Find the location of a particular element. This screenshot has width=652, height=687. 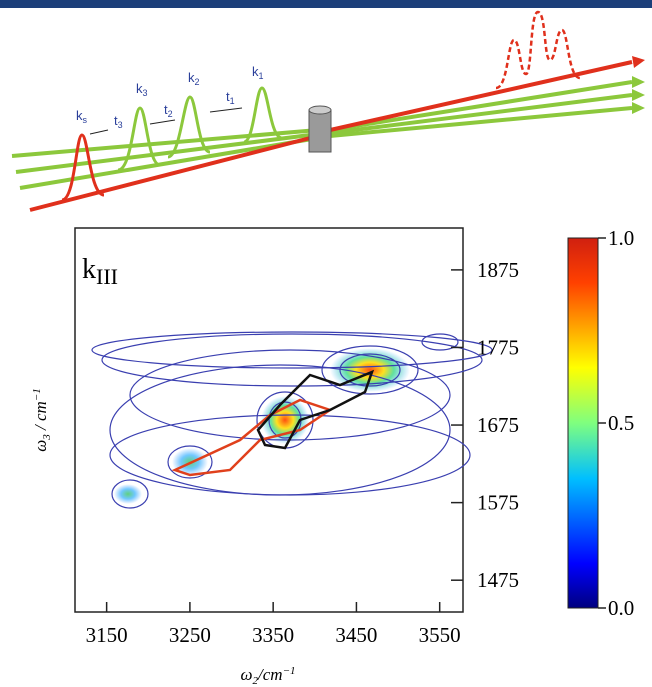

x-tick-label: 3350 is located at coordinates (273, 635).